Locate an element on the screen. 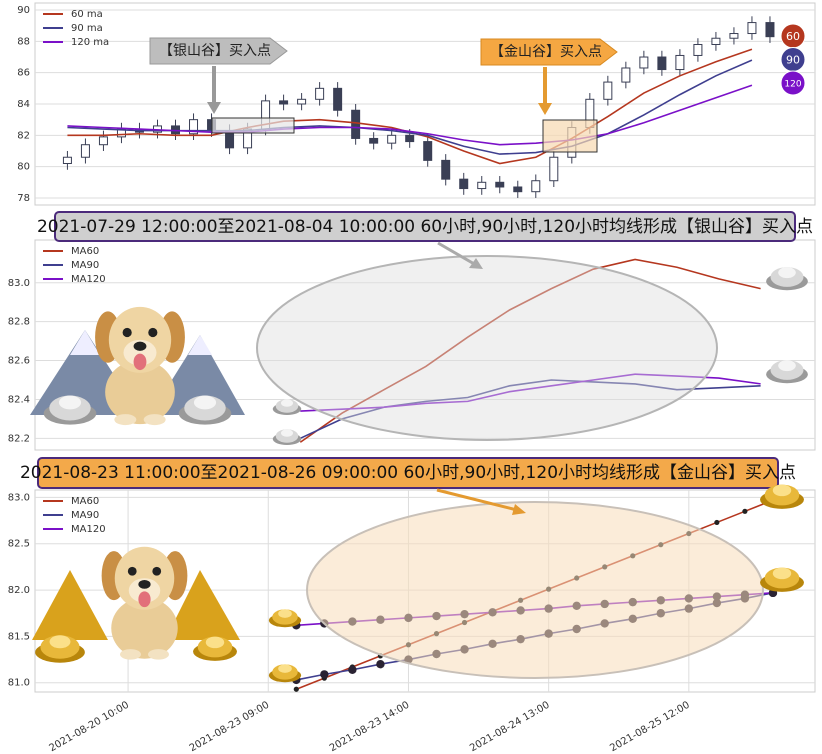 This screenshot has height=754, width=822. y-tick-label: 82.0 is located at coordinates (19, 590).